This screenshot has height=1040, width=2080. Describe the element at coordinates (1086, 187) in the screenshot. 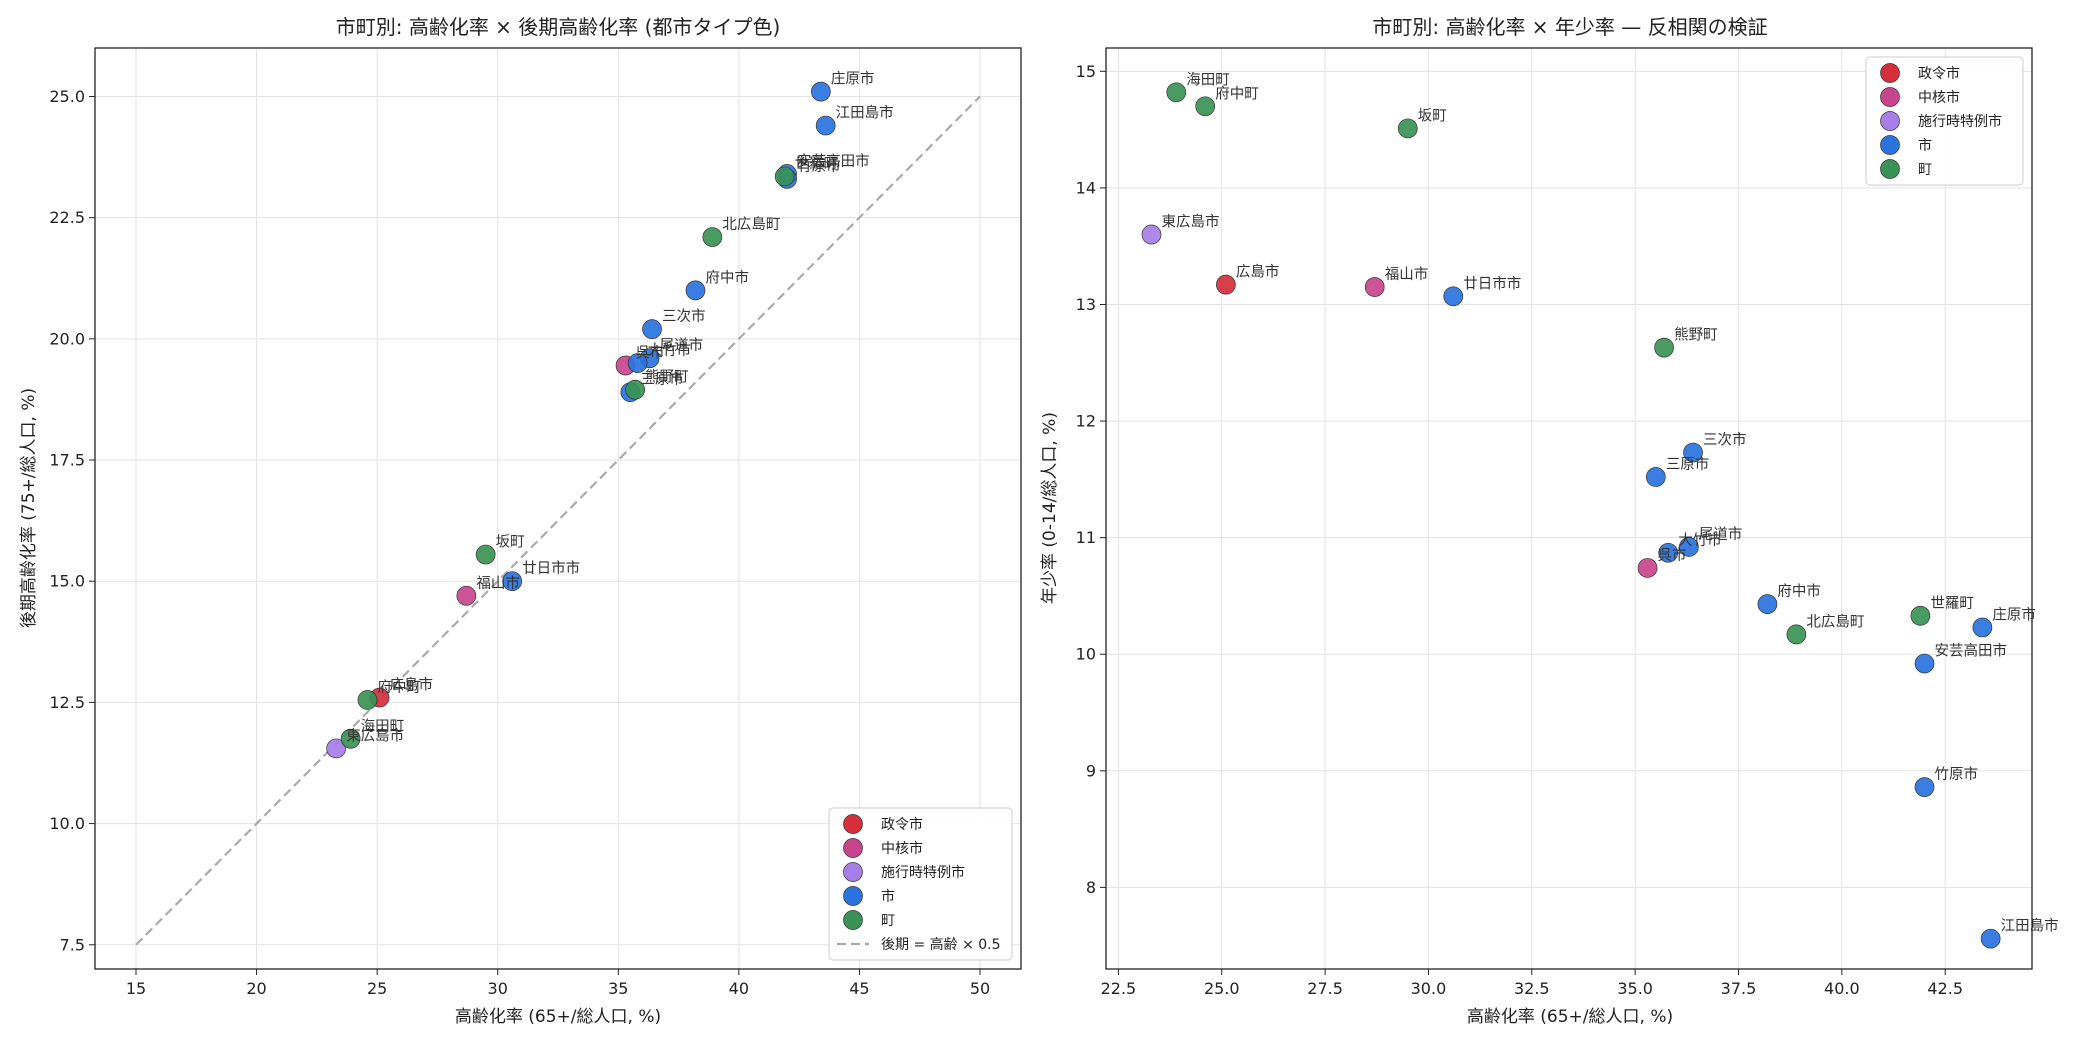

I see `right-ytick-label: 14` at that location.